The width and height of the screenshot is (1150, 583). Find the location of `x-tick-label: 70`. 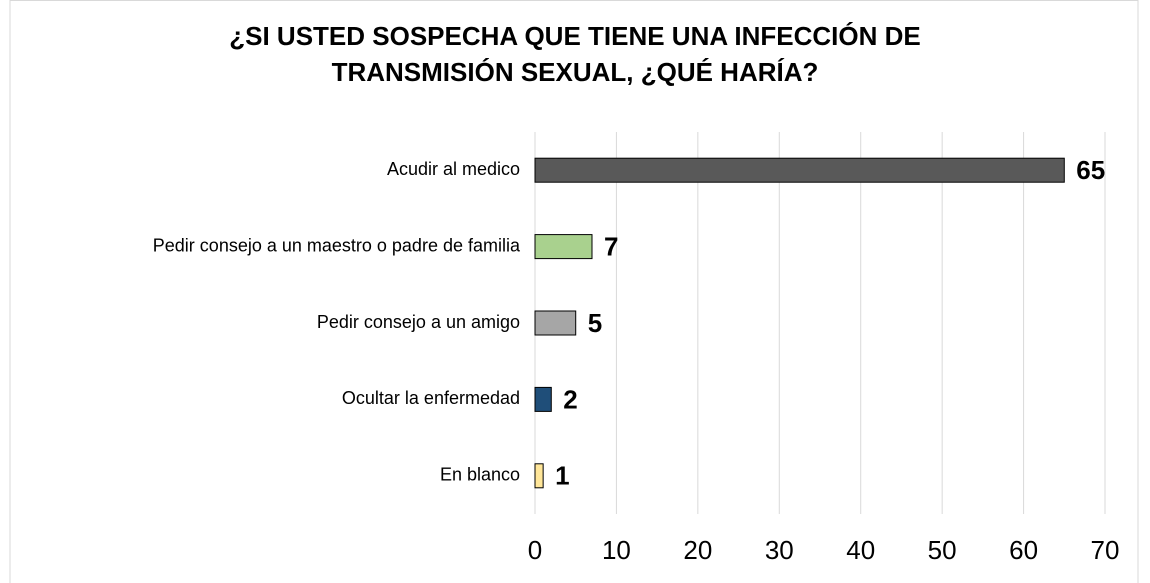

x-tick-label: 70 is located at coordinates (1105, 550).